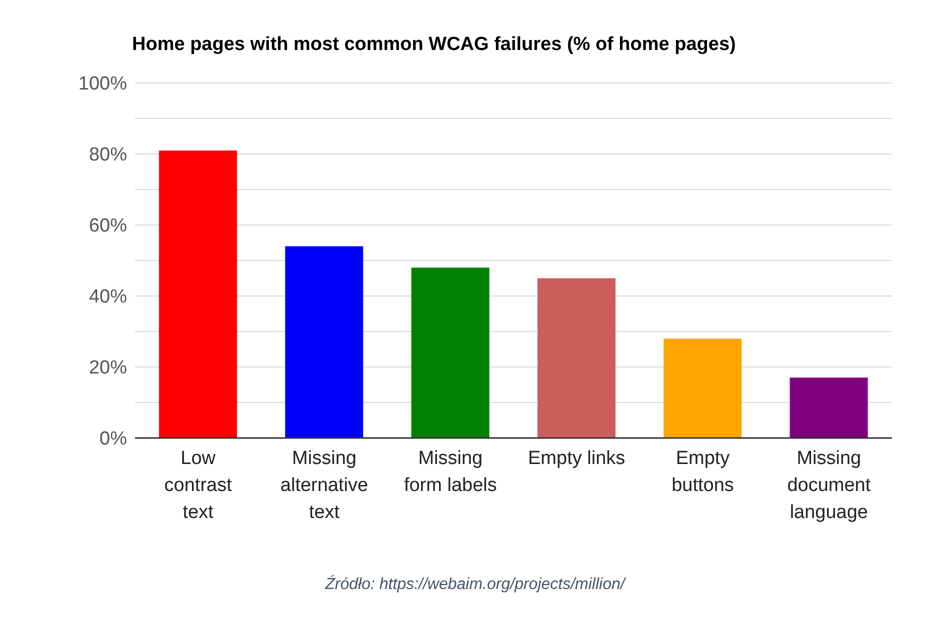 The image size is (950, 617). Describe the element at coordinates (475, 585) in the screenshot. I see `text: Źródło: https://webaim.org/projects/million/` at that location.